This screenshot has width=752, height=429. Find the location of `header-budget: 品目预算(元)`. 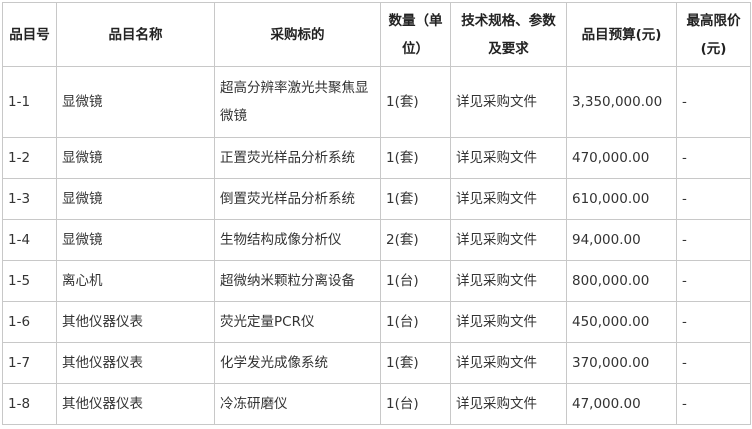

header-budget: 品目预算(元) is located at coordinates (621, 34).